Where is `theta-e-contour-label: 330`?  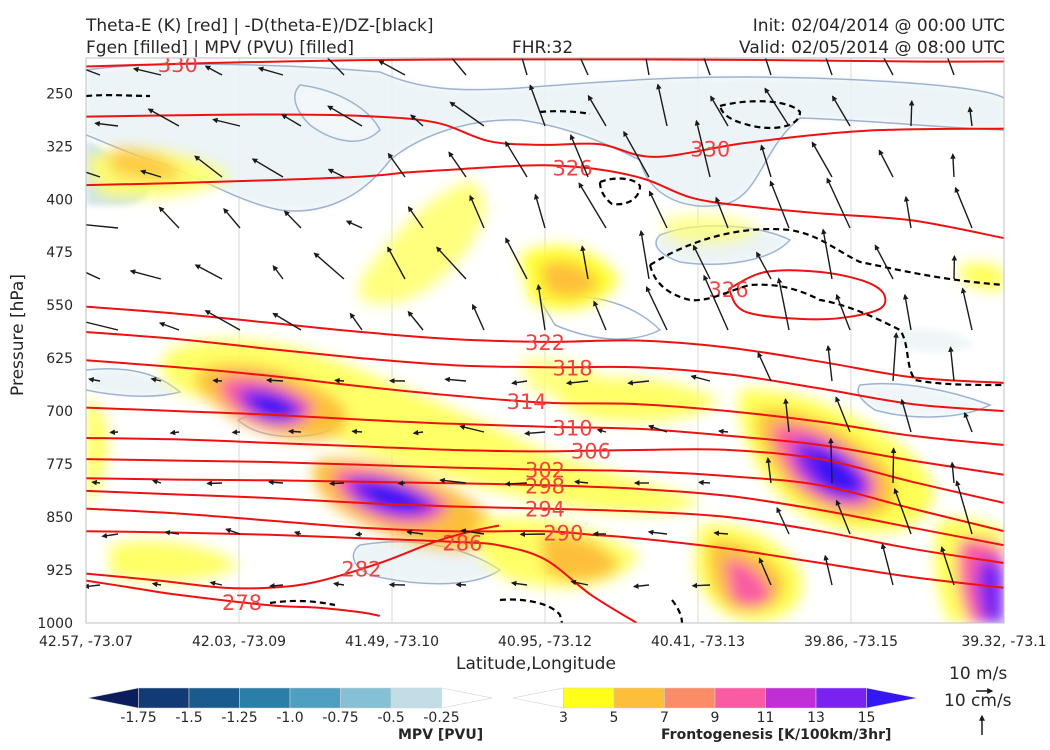
theta-e-contour-label: 330 is located at coordinates (178, 65).